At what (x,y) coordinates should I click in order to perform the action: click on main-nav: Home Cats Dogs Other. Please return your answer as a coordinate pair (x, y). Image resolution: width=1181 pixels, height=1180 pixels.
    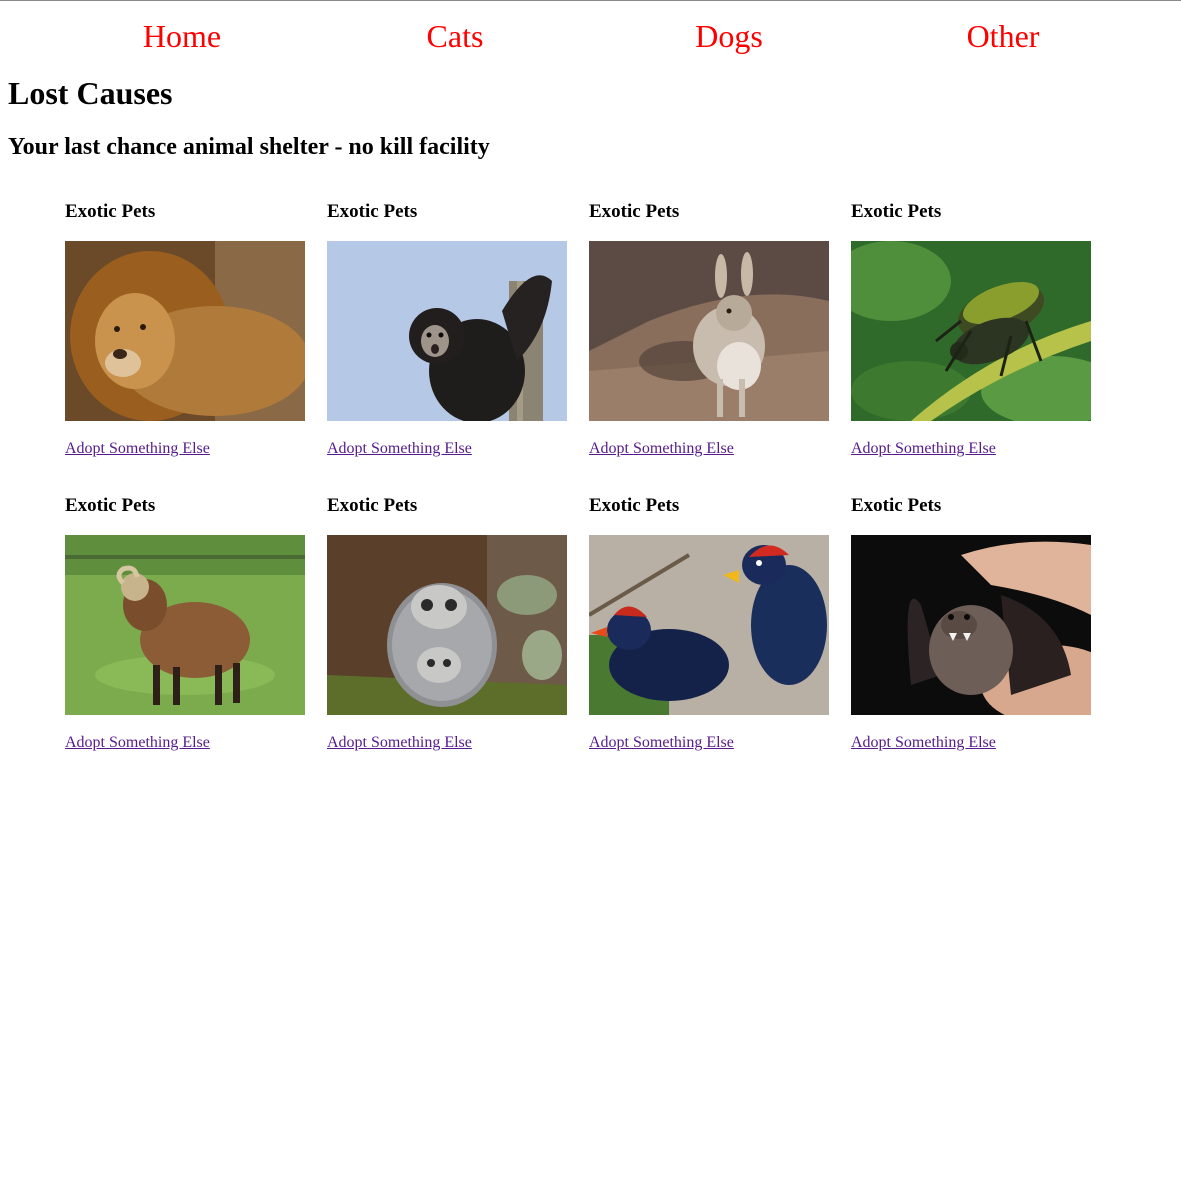
    Looking at the image, I should click on (590, 36).